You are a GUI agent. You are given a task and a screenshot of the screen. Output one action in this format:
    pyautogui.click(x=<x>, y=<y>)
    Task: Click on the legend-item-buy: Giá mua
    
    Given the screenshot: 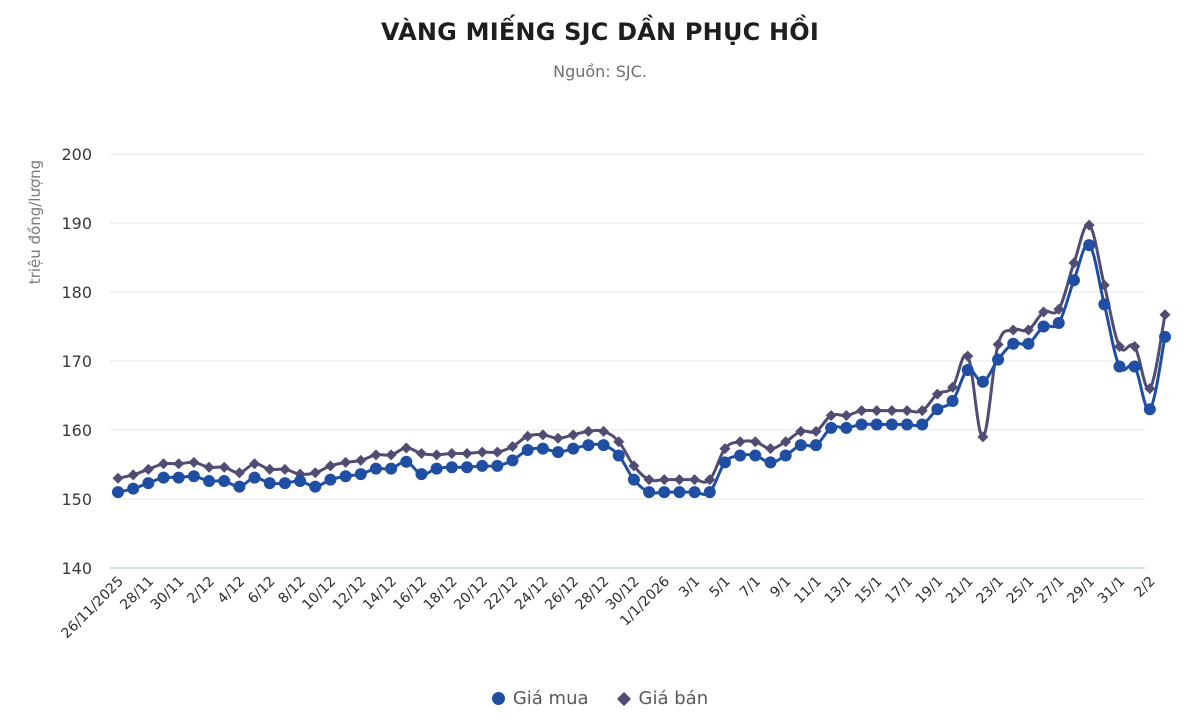 What is the action you would take?
    pyautogui.click(x=540, y=698)
    